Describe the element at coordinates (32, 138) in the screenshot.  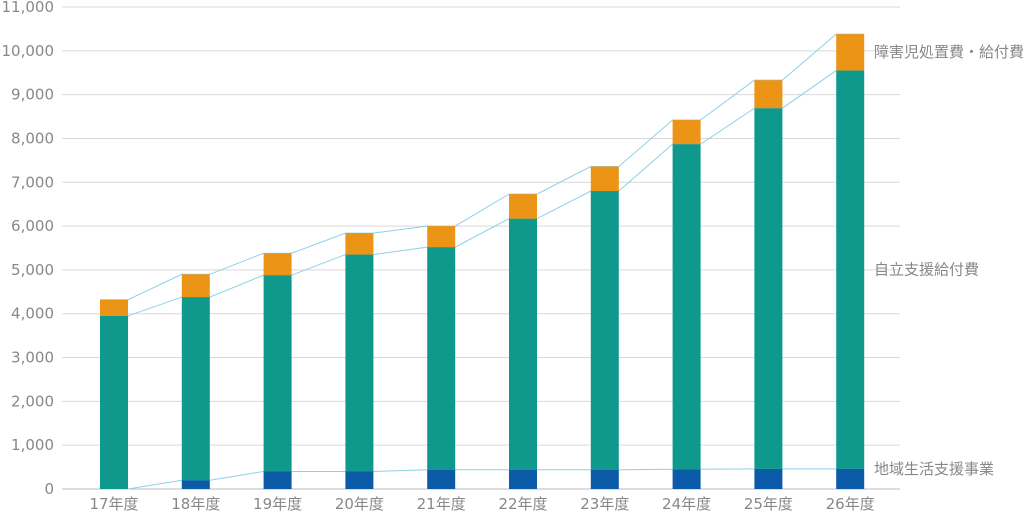
I see `y-tick-label: 8,000` at that location.